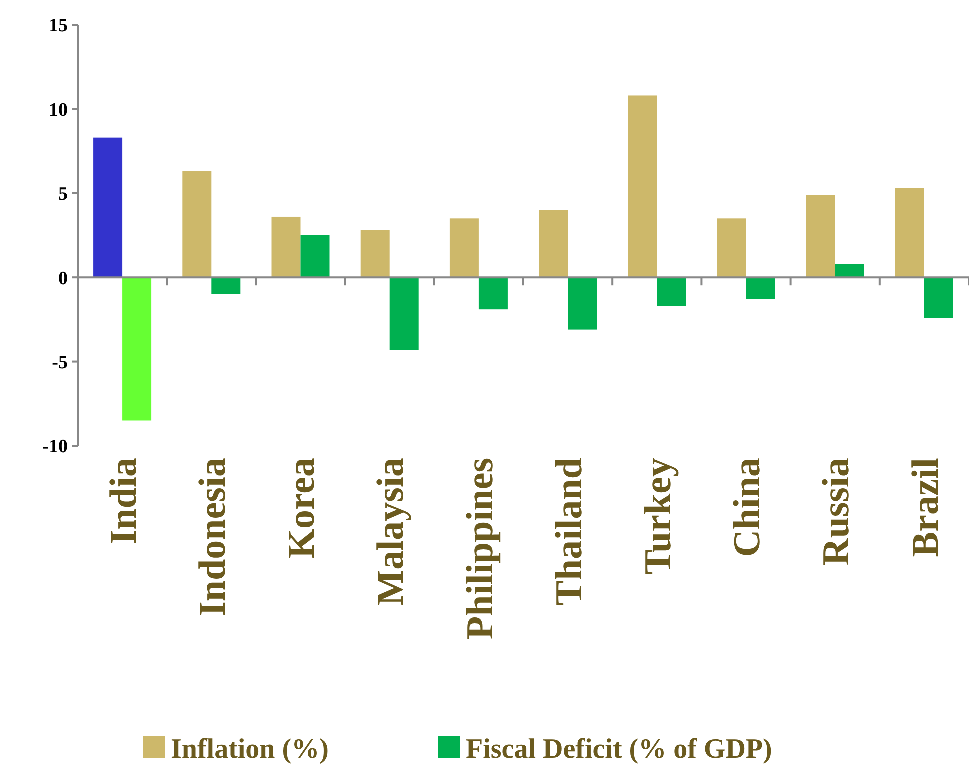  What do you see at coordinates (213, 537) in the screenshot?
I see `x-tick-label: Indonesia` at bounding box center [213, 537].